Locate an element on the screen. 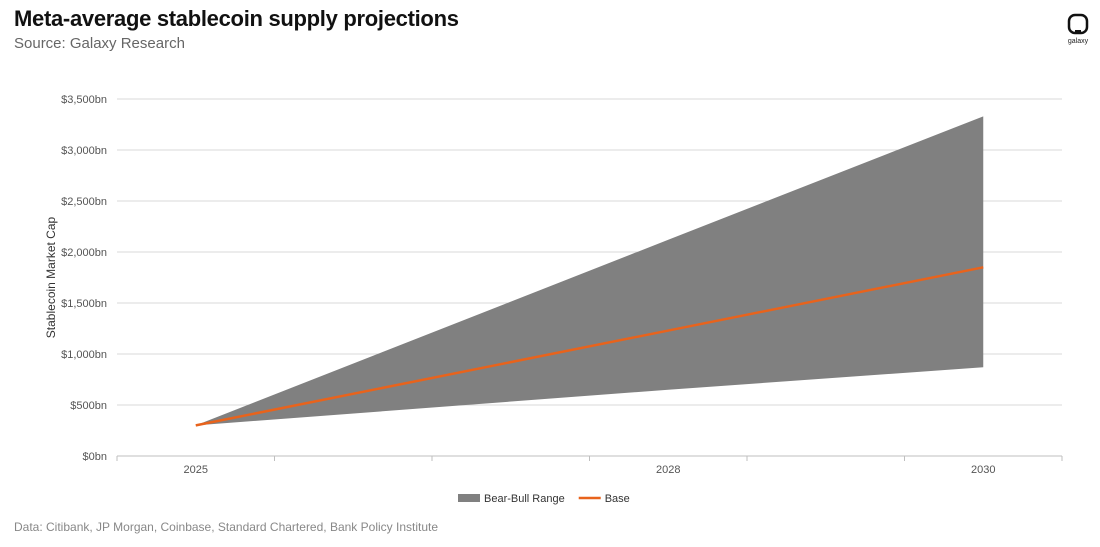  galaxy-logo-text: galaxy is located at coordinates (1078, 41).